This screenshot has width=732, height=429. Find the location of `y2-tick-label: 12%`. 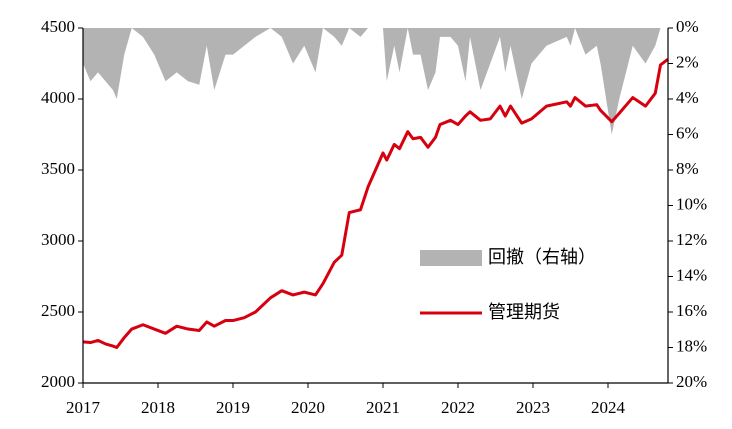

y2-tick-label: 12% is located at coordinates (691, 239).